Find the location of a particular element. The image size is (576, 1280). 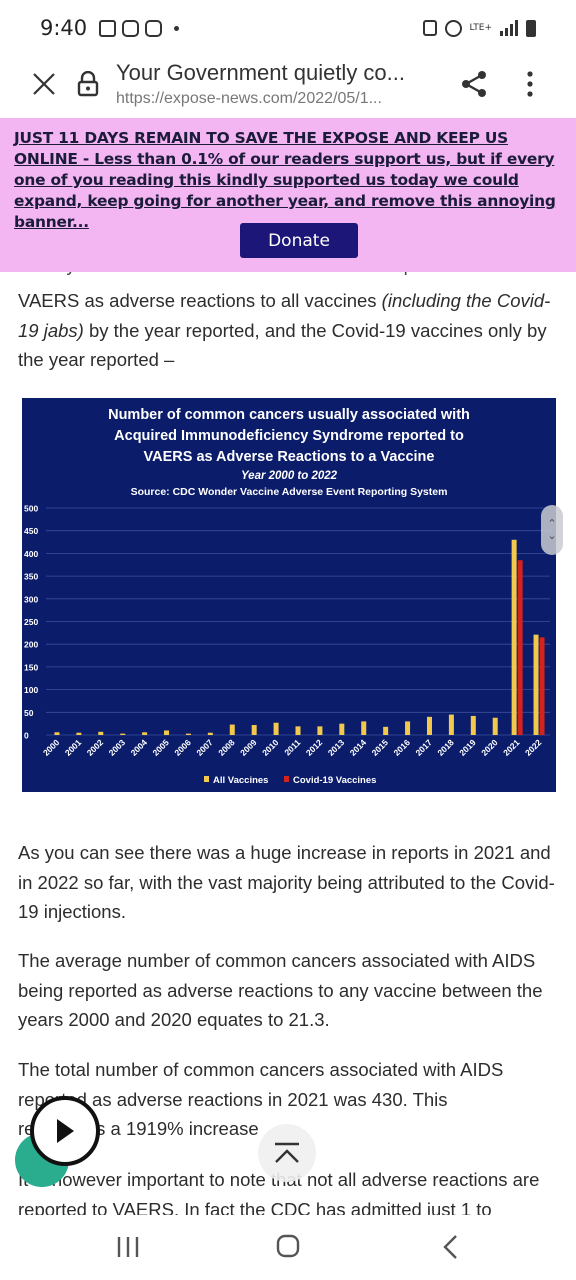

x-tick-label: 2004 is located at coordinates (139, 747).